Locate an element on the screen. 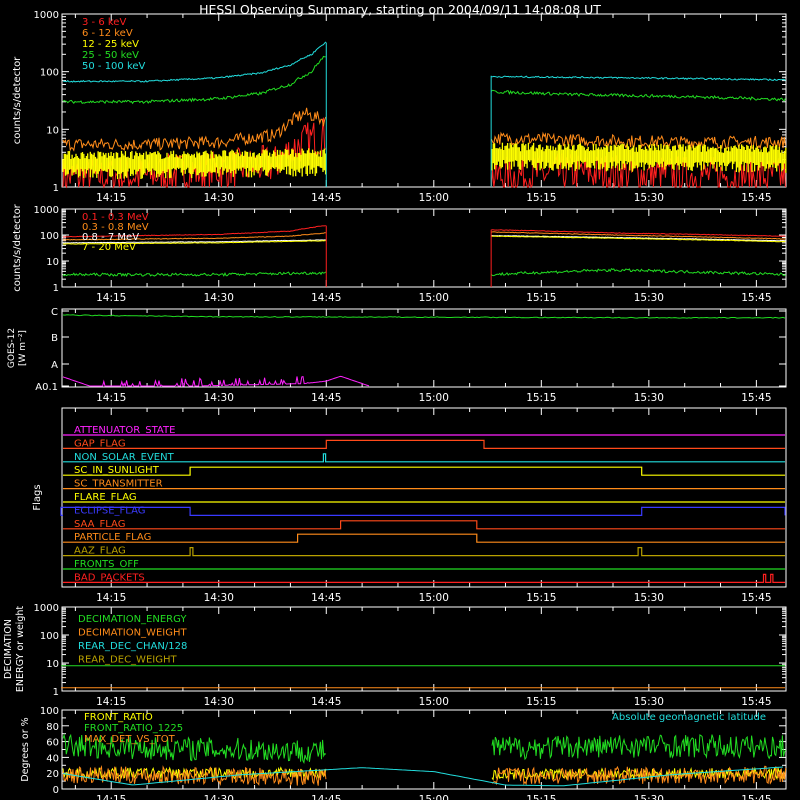  goes-long-series is located at coordinates (424, 316).